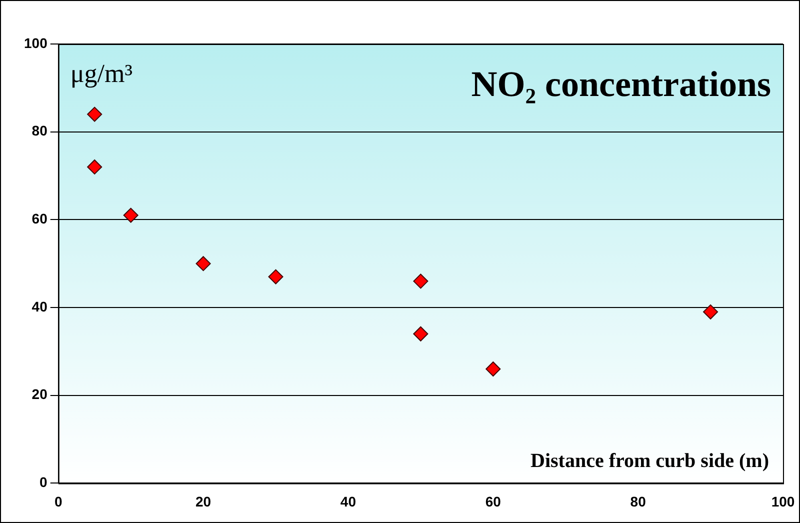  What do you see at coordinates (348, 501) in the screenshot?
I see `x-tick-label: 40` at bounding box center [348, 501].